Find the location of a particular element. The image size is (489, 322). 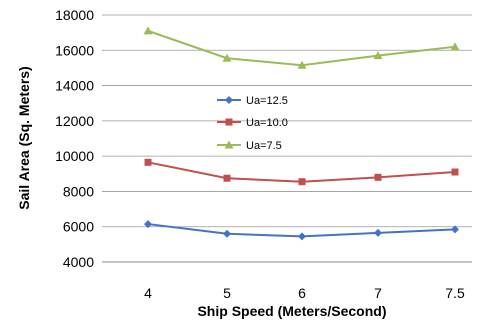

y-tick-label: 6000 is located at coordinates (78, 227).